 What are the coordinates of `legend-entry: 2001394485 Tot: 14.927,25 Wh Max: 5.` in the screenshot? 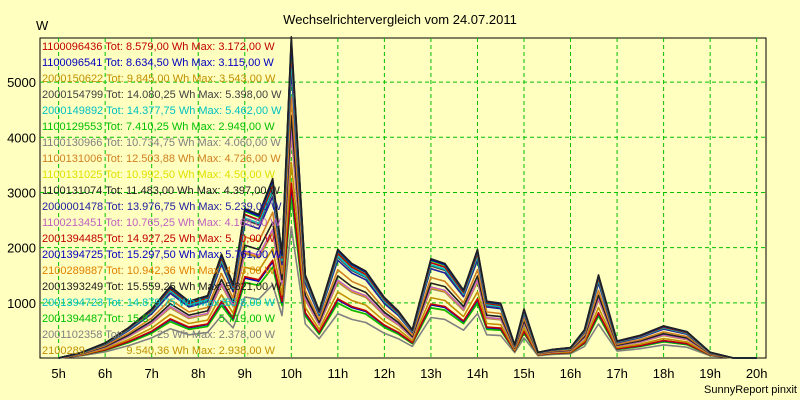 It's located at (138, 239).